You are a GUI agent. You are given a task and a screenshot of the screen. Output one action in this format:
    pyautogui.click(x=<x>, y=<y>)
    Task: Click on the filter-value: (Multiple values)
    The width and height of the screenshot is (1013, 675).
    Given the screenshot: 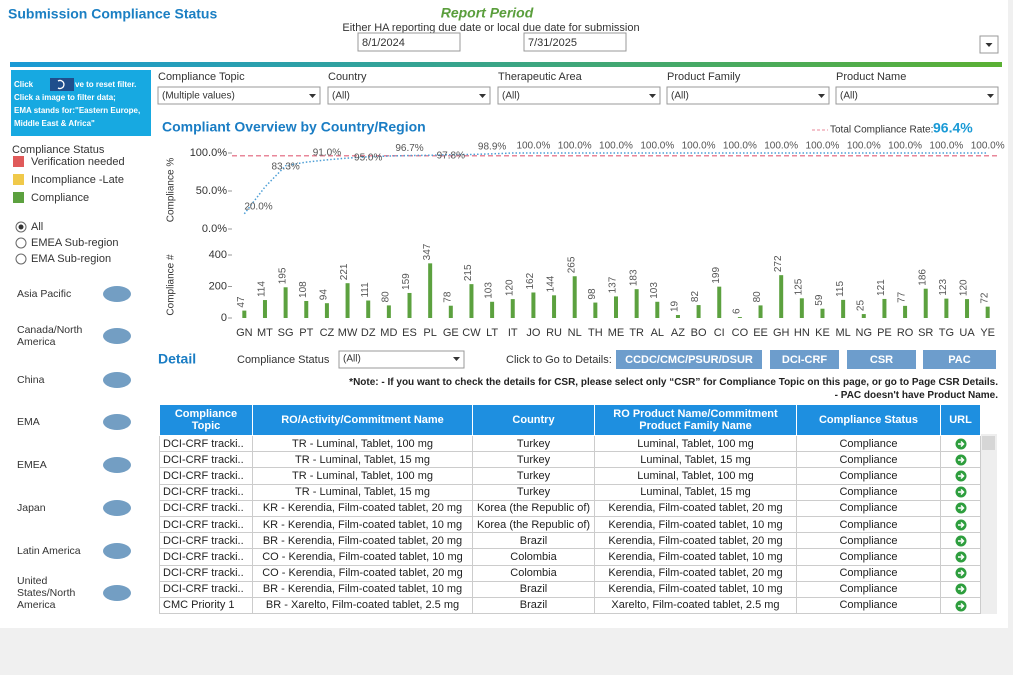 What is the action you would take?
    pyautogui.click(x=198, y=96)
    